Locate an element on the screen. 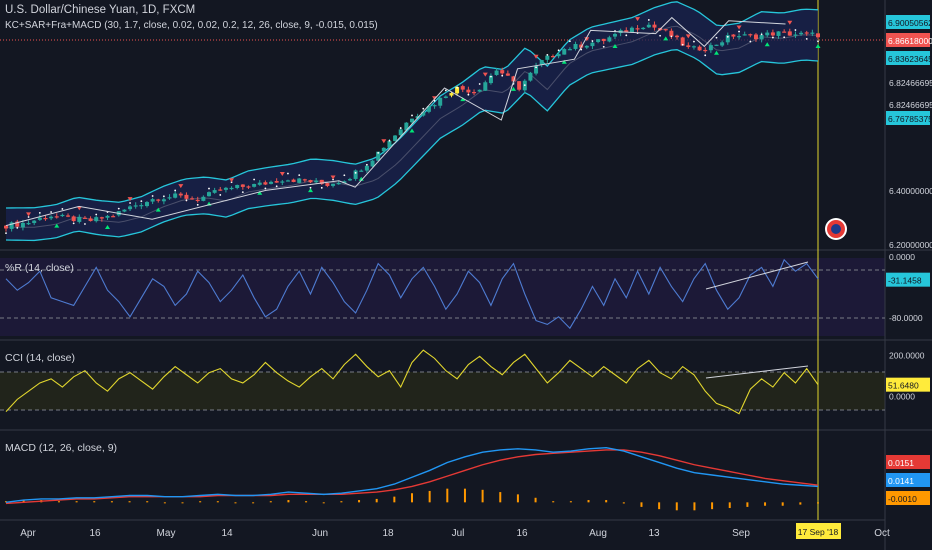  price-badge: 6.83623645 is located at coordinates (910, 59).